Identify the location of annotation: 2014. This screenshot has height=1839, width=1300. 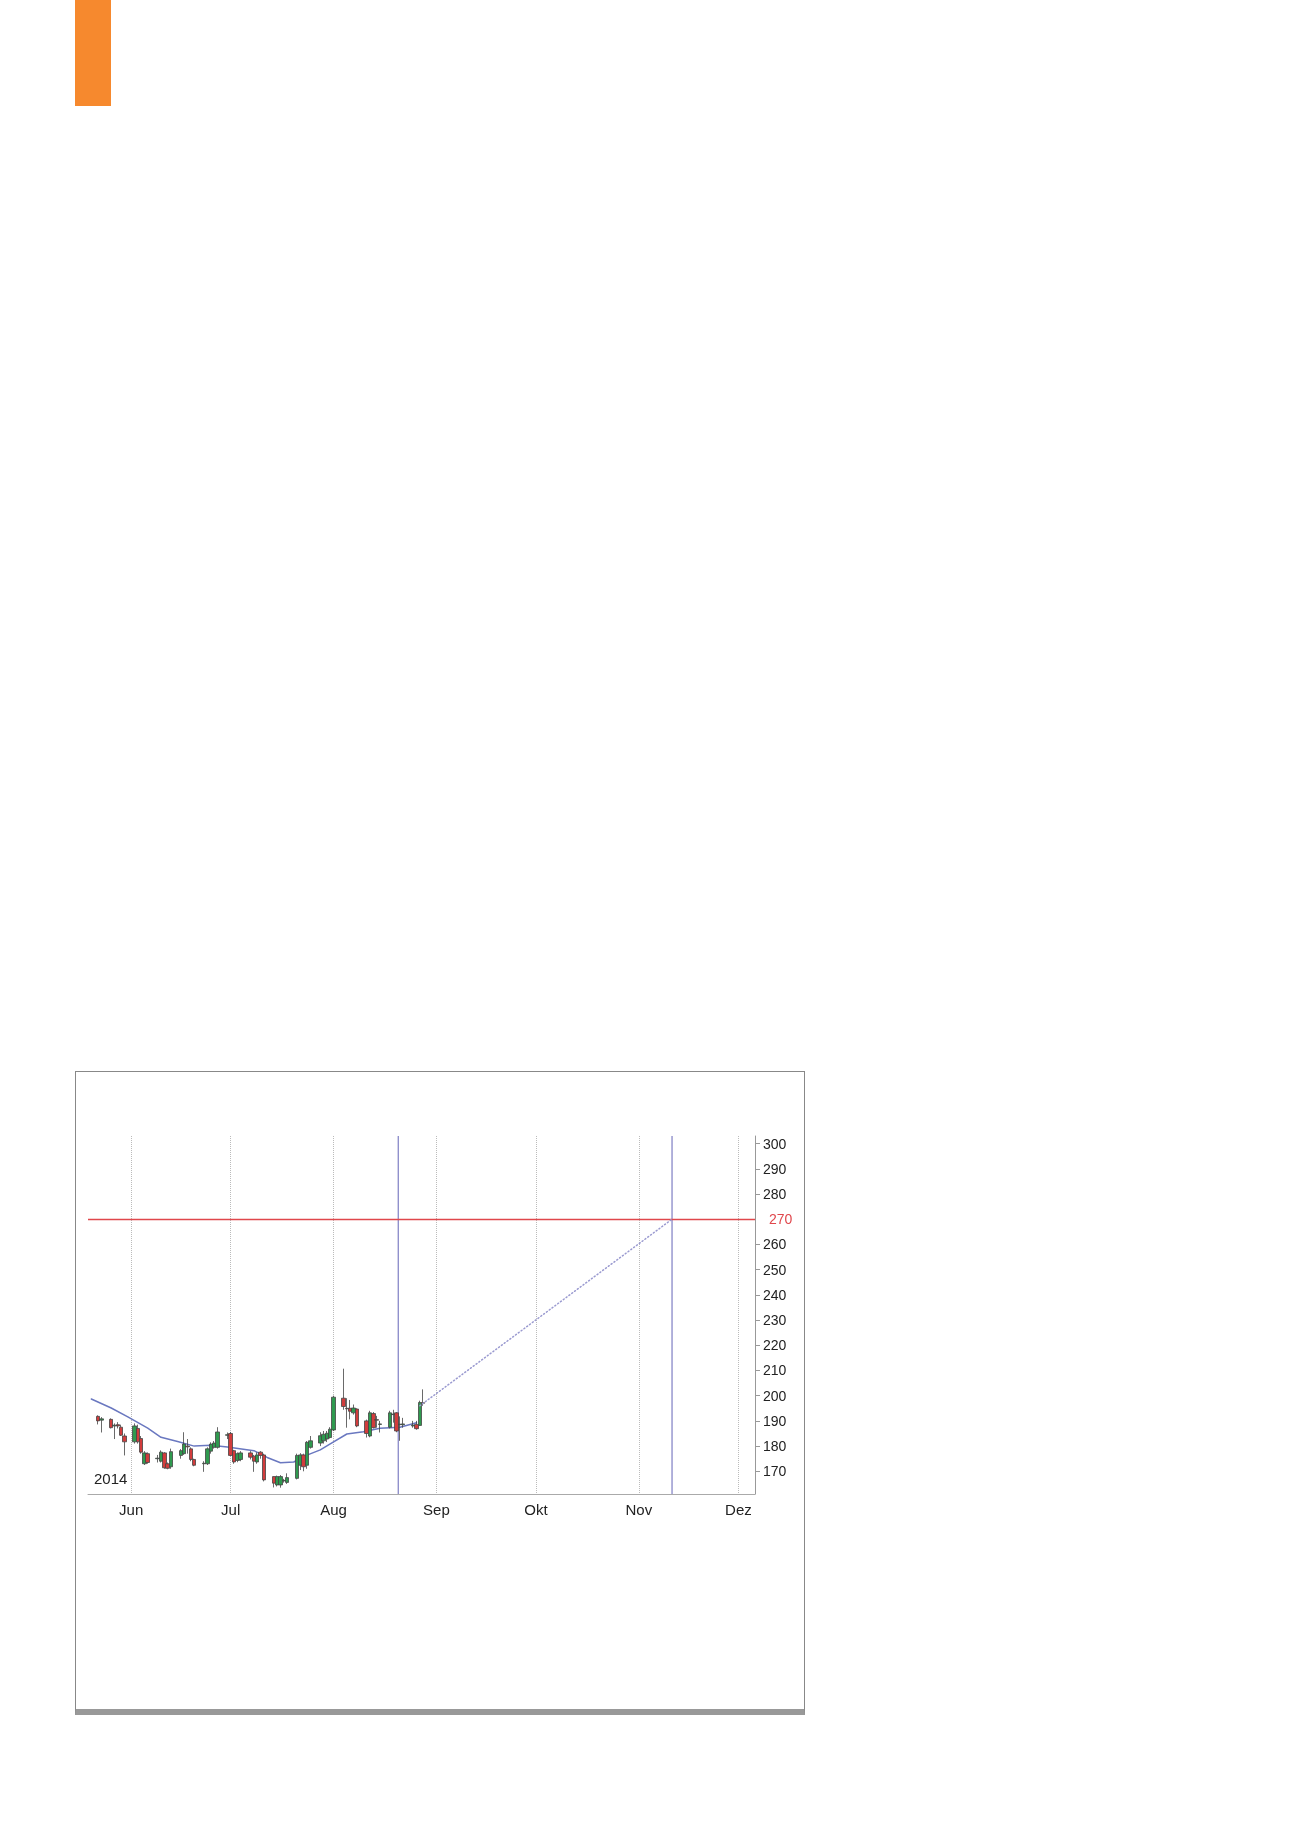
(111, 1478).